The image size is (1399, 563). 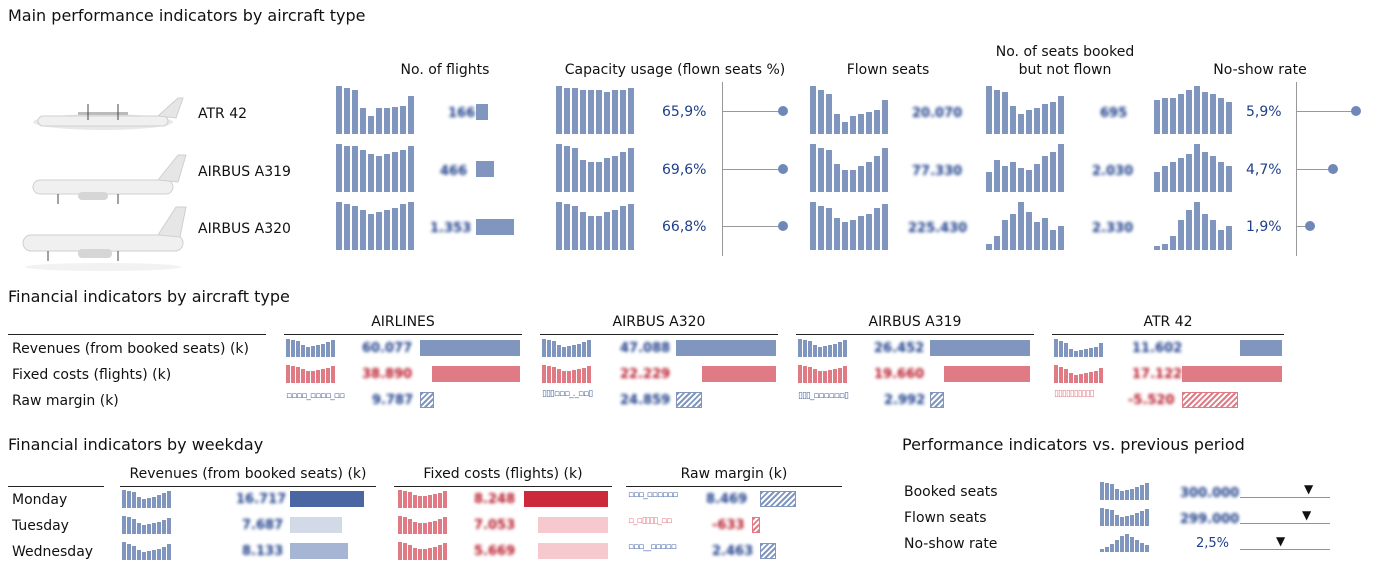 What do you see at coordinates (103, 240) in the screenshot?
I see `a320-image` at bounding box center [103, 240].